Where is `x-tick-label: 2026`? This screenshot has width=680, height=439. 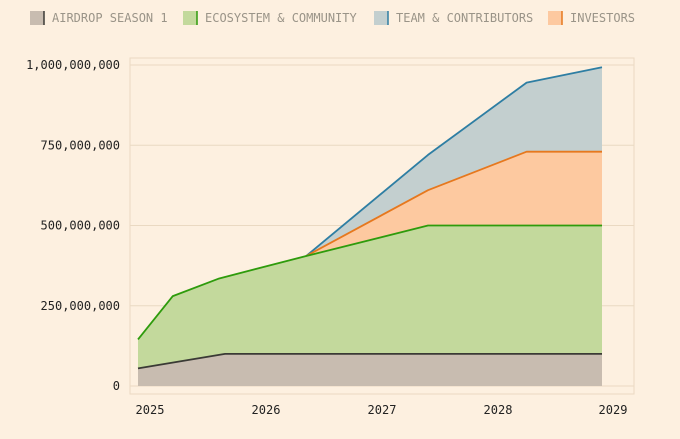
x-tick-label: 2026 is located at coordinates (266, 410).